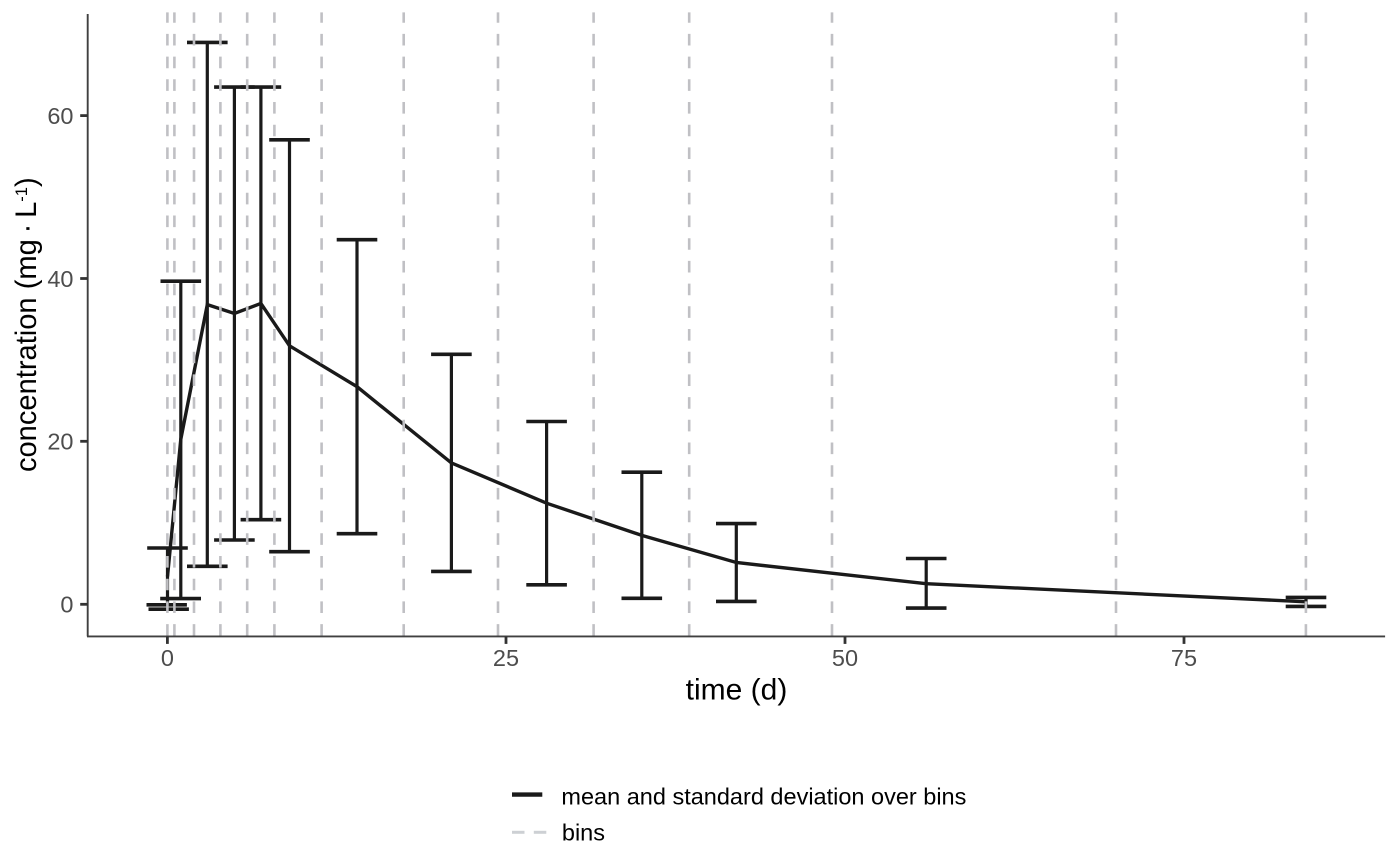  Describe the element at coordinates (1184, 658) in the screenshot. I see `svg-text: 75` at that location.